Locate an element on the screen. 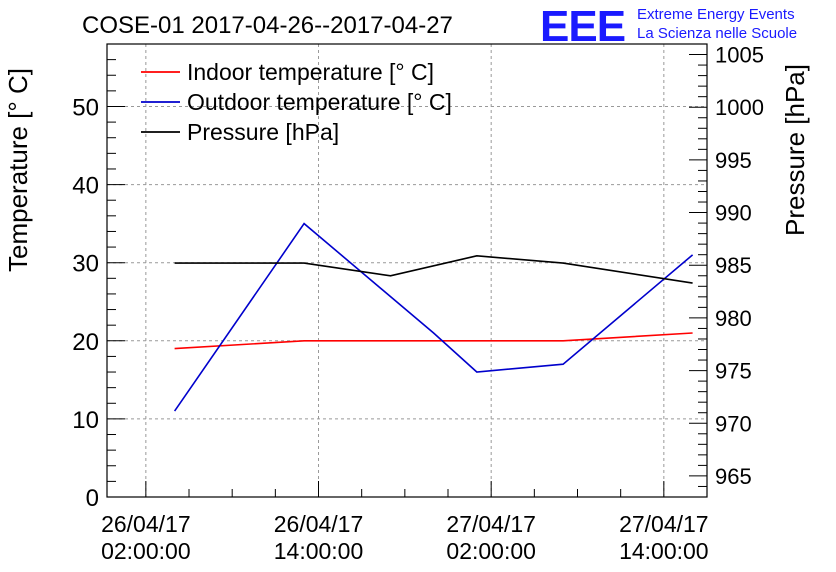 Image resolution: width=836 pixels, height=572 pixels. y-tick-label: 10 is located at coordinates (85, 420).